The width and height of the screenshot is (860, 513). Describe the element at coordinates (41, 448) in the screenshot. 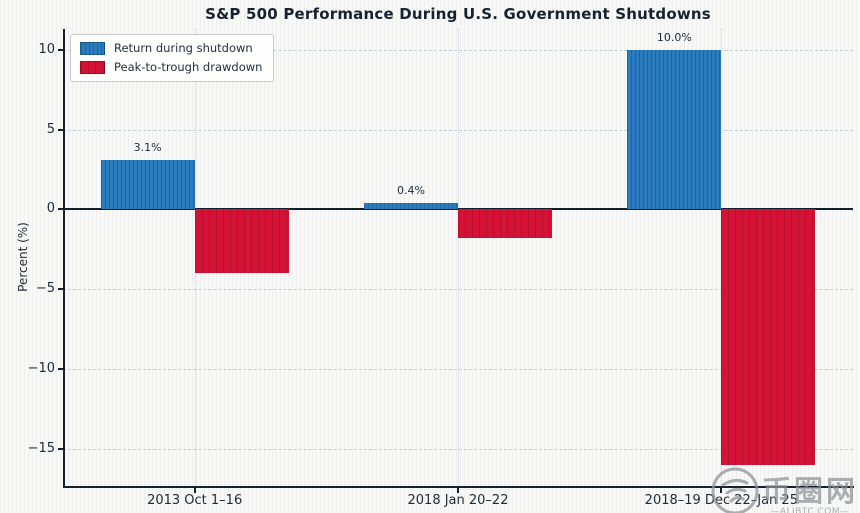

I see `y-tick-label--15: −15` at that location.